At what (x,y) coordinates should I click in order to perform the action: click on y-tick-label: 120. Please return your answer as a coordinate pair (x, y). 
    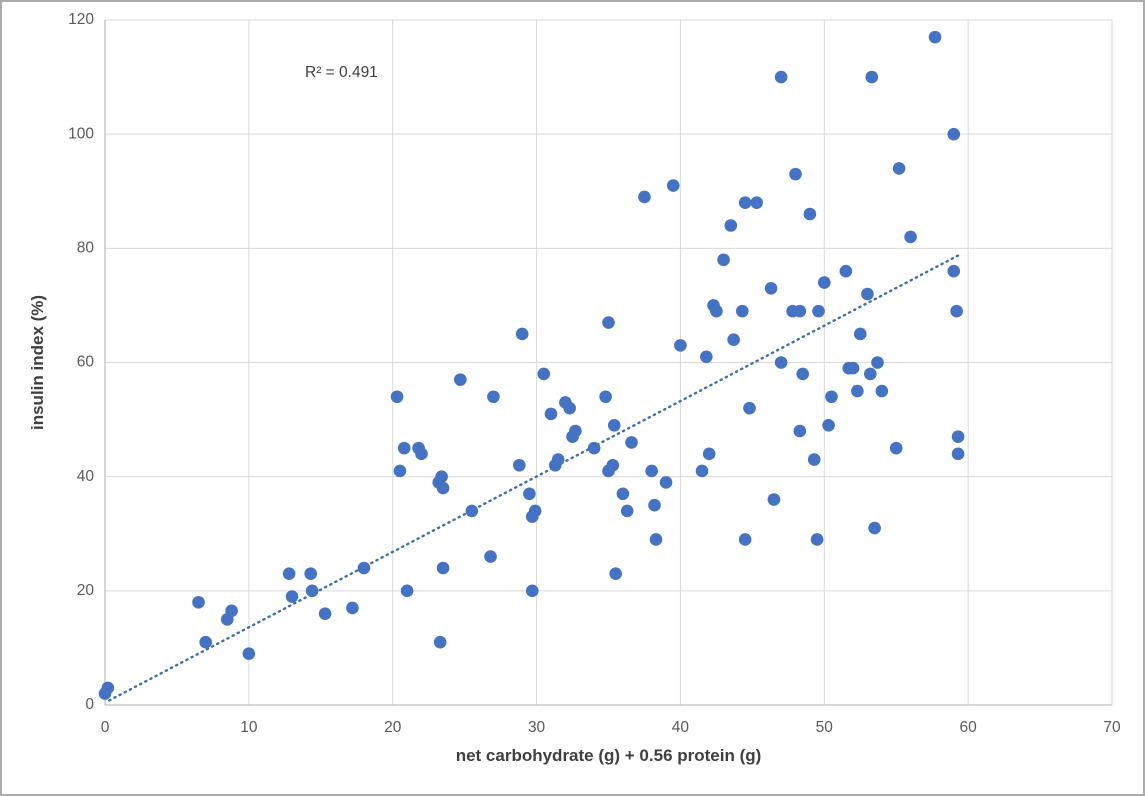
    Looking at the image, I should click on (81, 19).